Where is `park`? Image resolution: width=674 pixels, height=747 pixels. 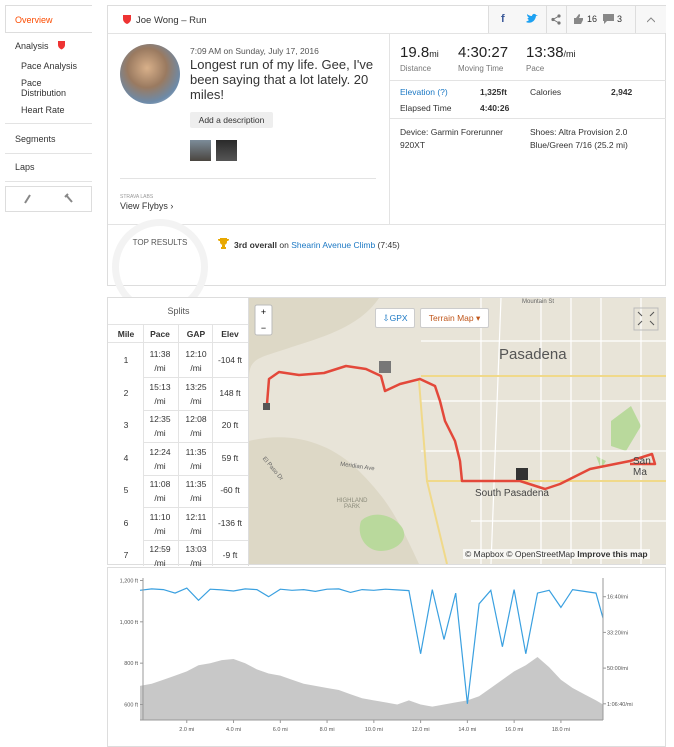
park is located at coordinates (500, 478).